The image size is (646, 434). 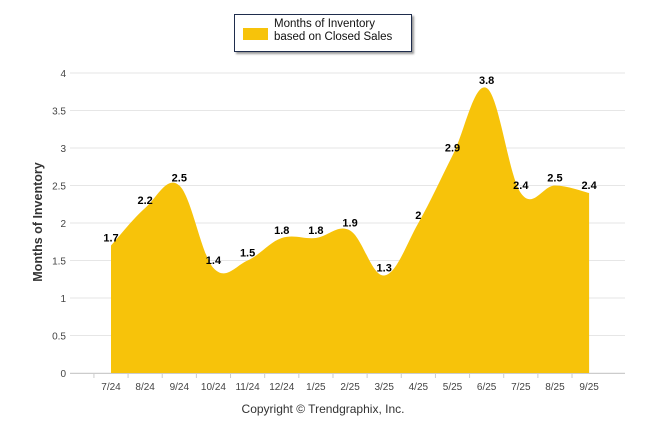 What do you see at coordinates (453, 387) in the screenshot?
I see `x-tick-label: 5/25` at bounding box center [453, 387].